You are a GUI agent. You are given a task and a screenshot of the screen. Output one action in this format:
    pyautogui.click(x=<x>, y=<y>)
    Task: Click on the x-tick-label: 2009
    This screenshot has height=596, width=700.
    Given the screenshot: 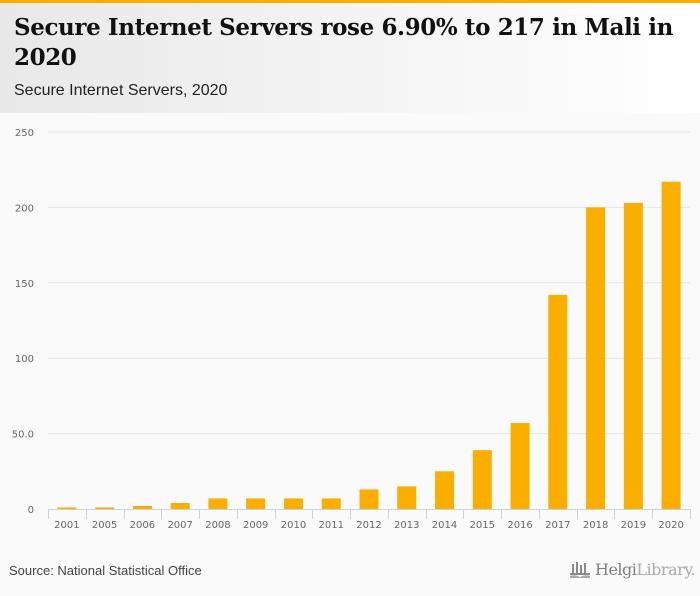 What is the action you would take?
    pyautogui.click(x=255, y=525)
    